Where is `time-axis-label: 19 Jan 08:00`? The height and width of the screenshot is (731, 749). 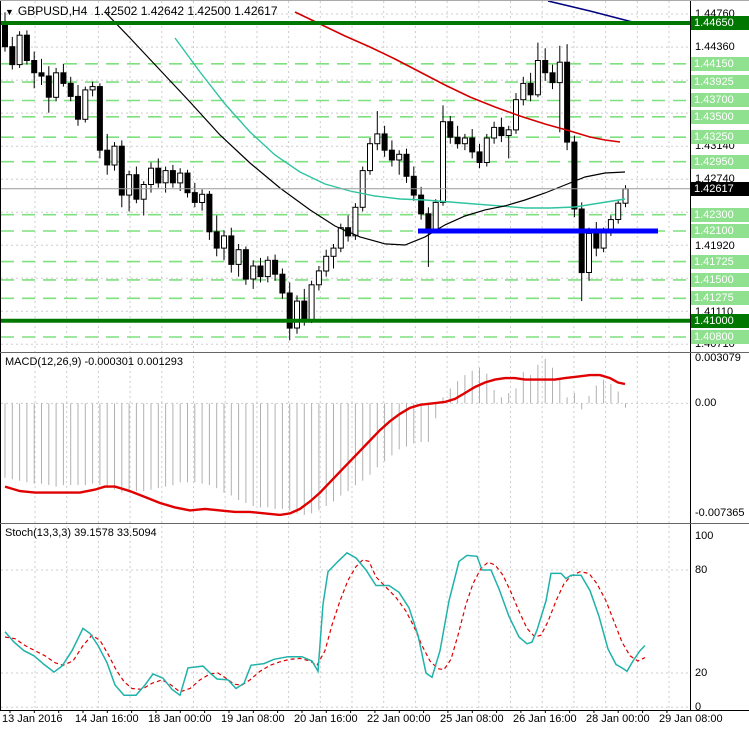
time-axis-label: 19 Jan 08:00 is located at coordinates (253, 719).